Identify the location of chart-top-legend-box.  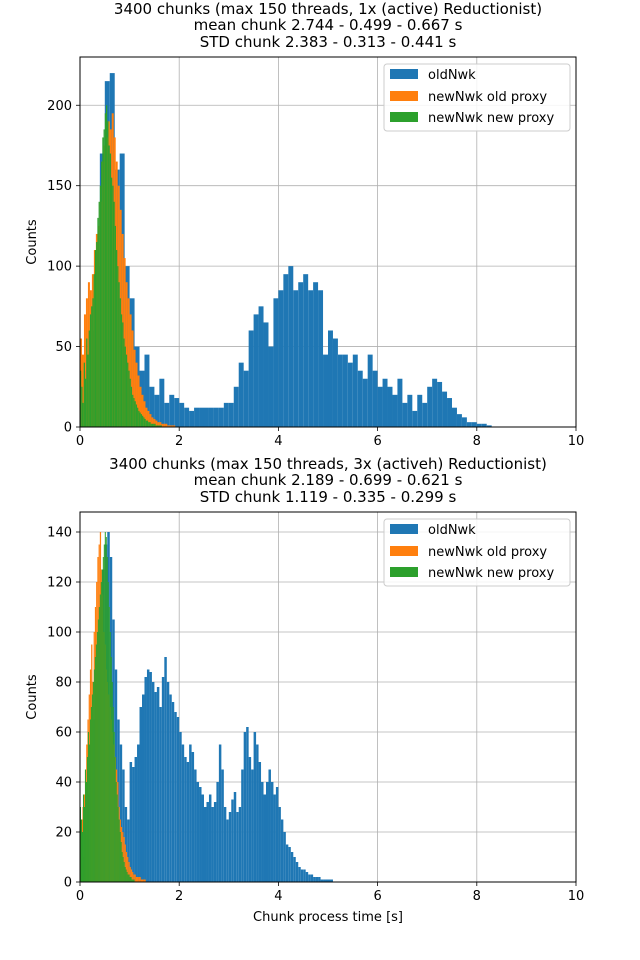
(477, 97).